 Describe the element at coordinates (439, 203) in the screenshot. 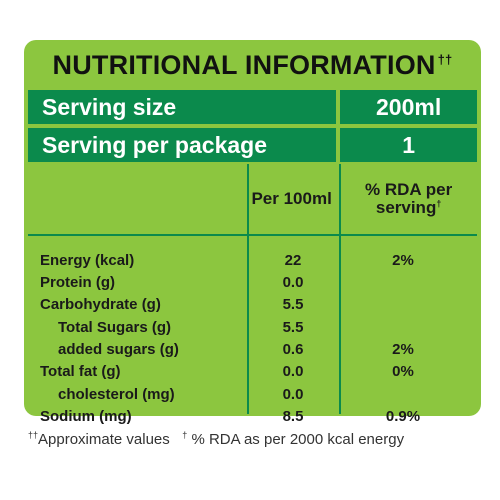

I see `rda-header-mark: †` at that location.